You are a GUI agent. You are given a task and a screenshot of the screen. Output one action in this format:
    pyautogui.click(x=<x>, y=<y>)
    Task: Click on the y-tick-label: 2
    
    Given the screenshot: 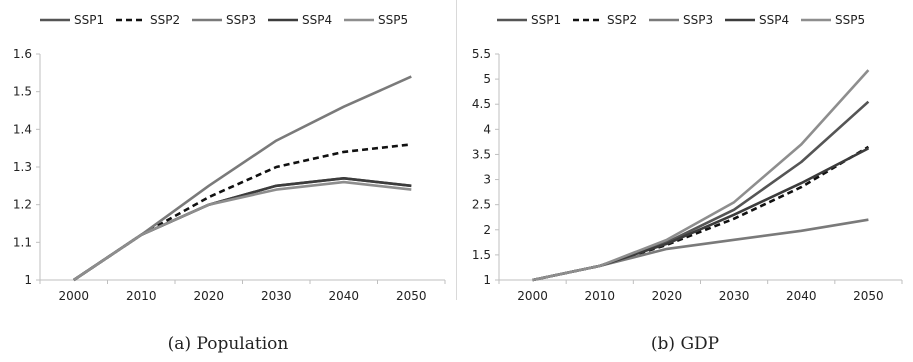 What is the action you would take?
    pyautogui.click(x=487, y=230)
    